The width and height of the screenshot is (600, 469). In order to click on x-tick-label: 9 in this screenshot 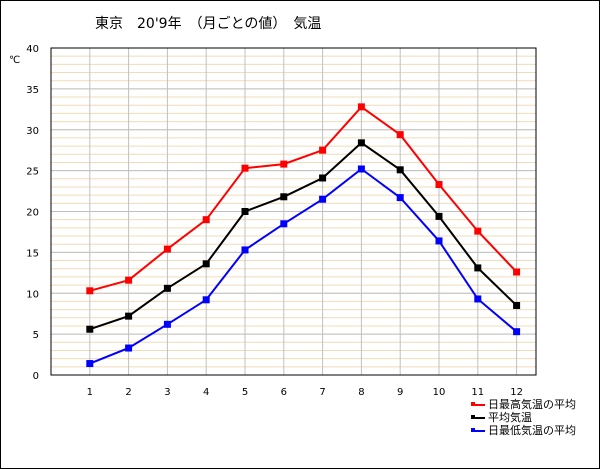, I will do `click(400, 392)`.